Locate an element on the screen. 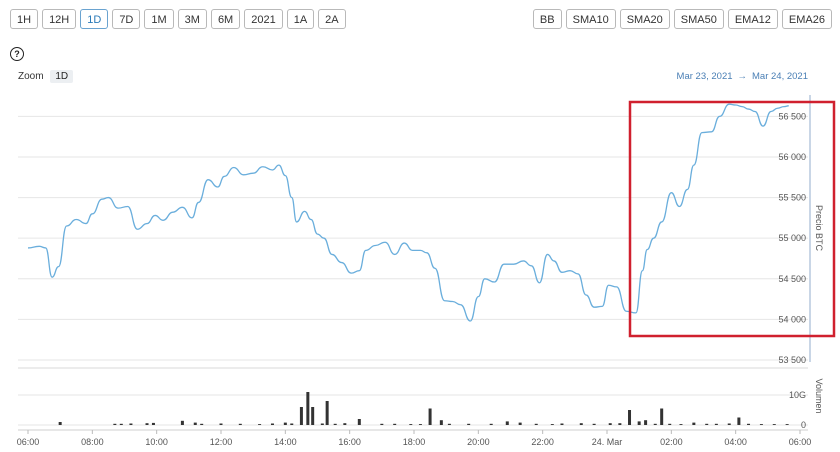 This screenshot has height=452, width=840. range-from: Mar 23, 2021 is located at coordinates (704, 76).